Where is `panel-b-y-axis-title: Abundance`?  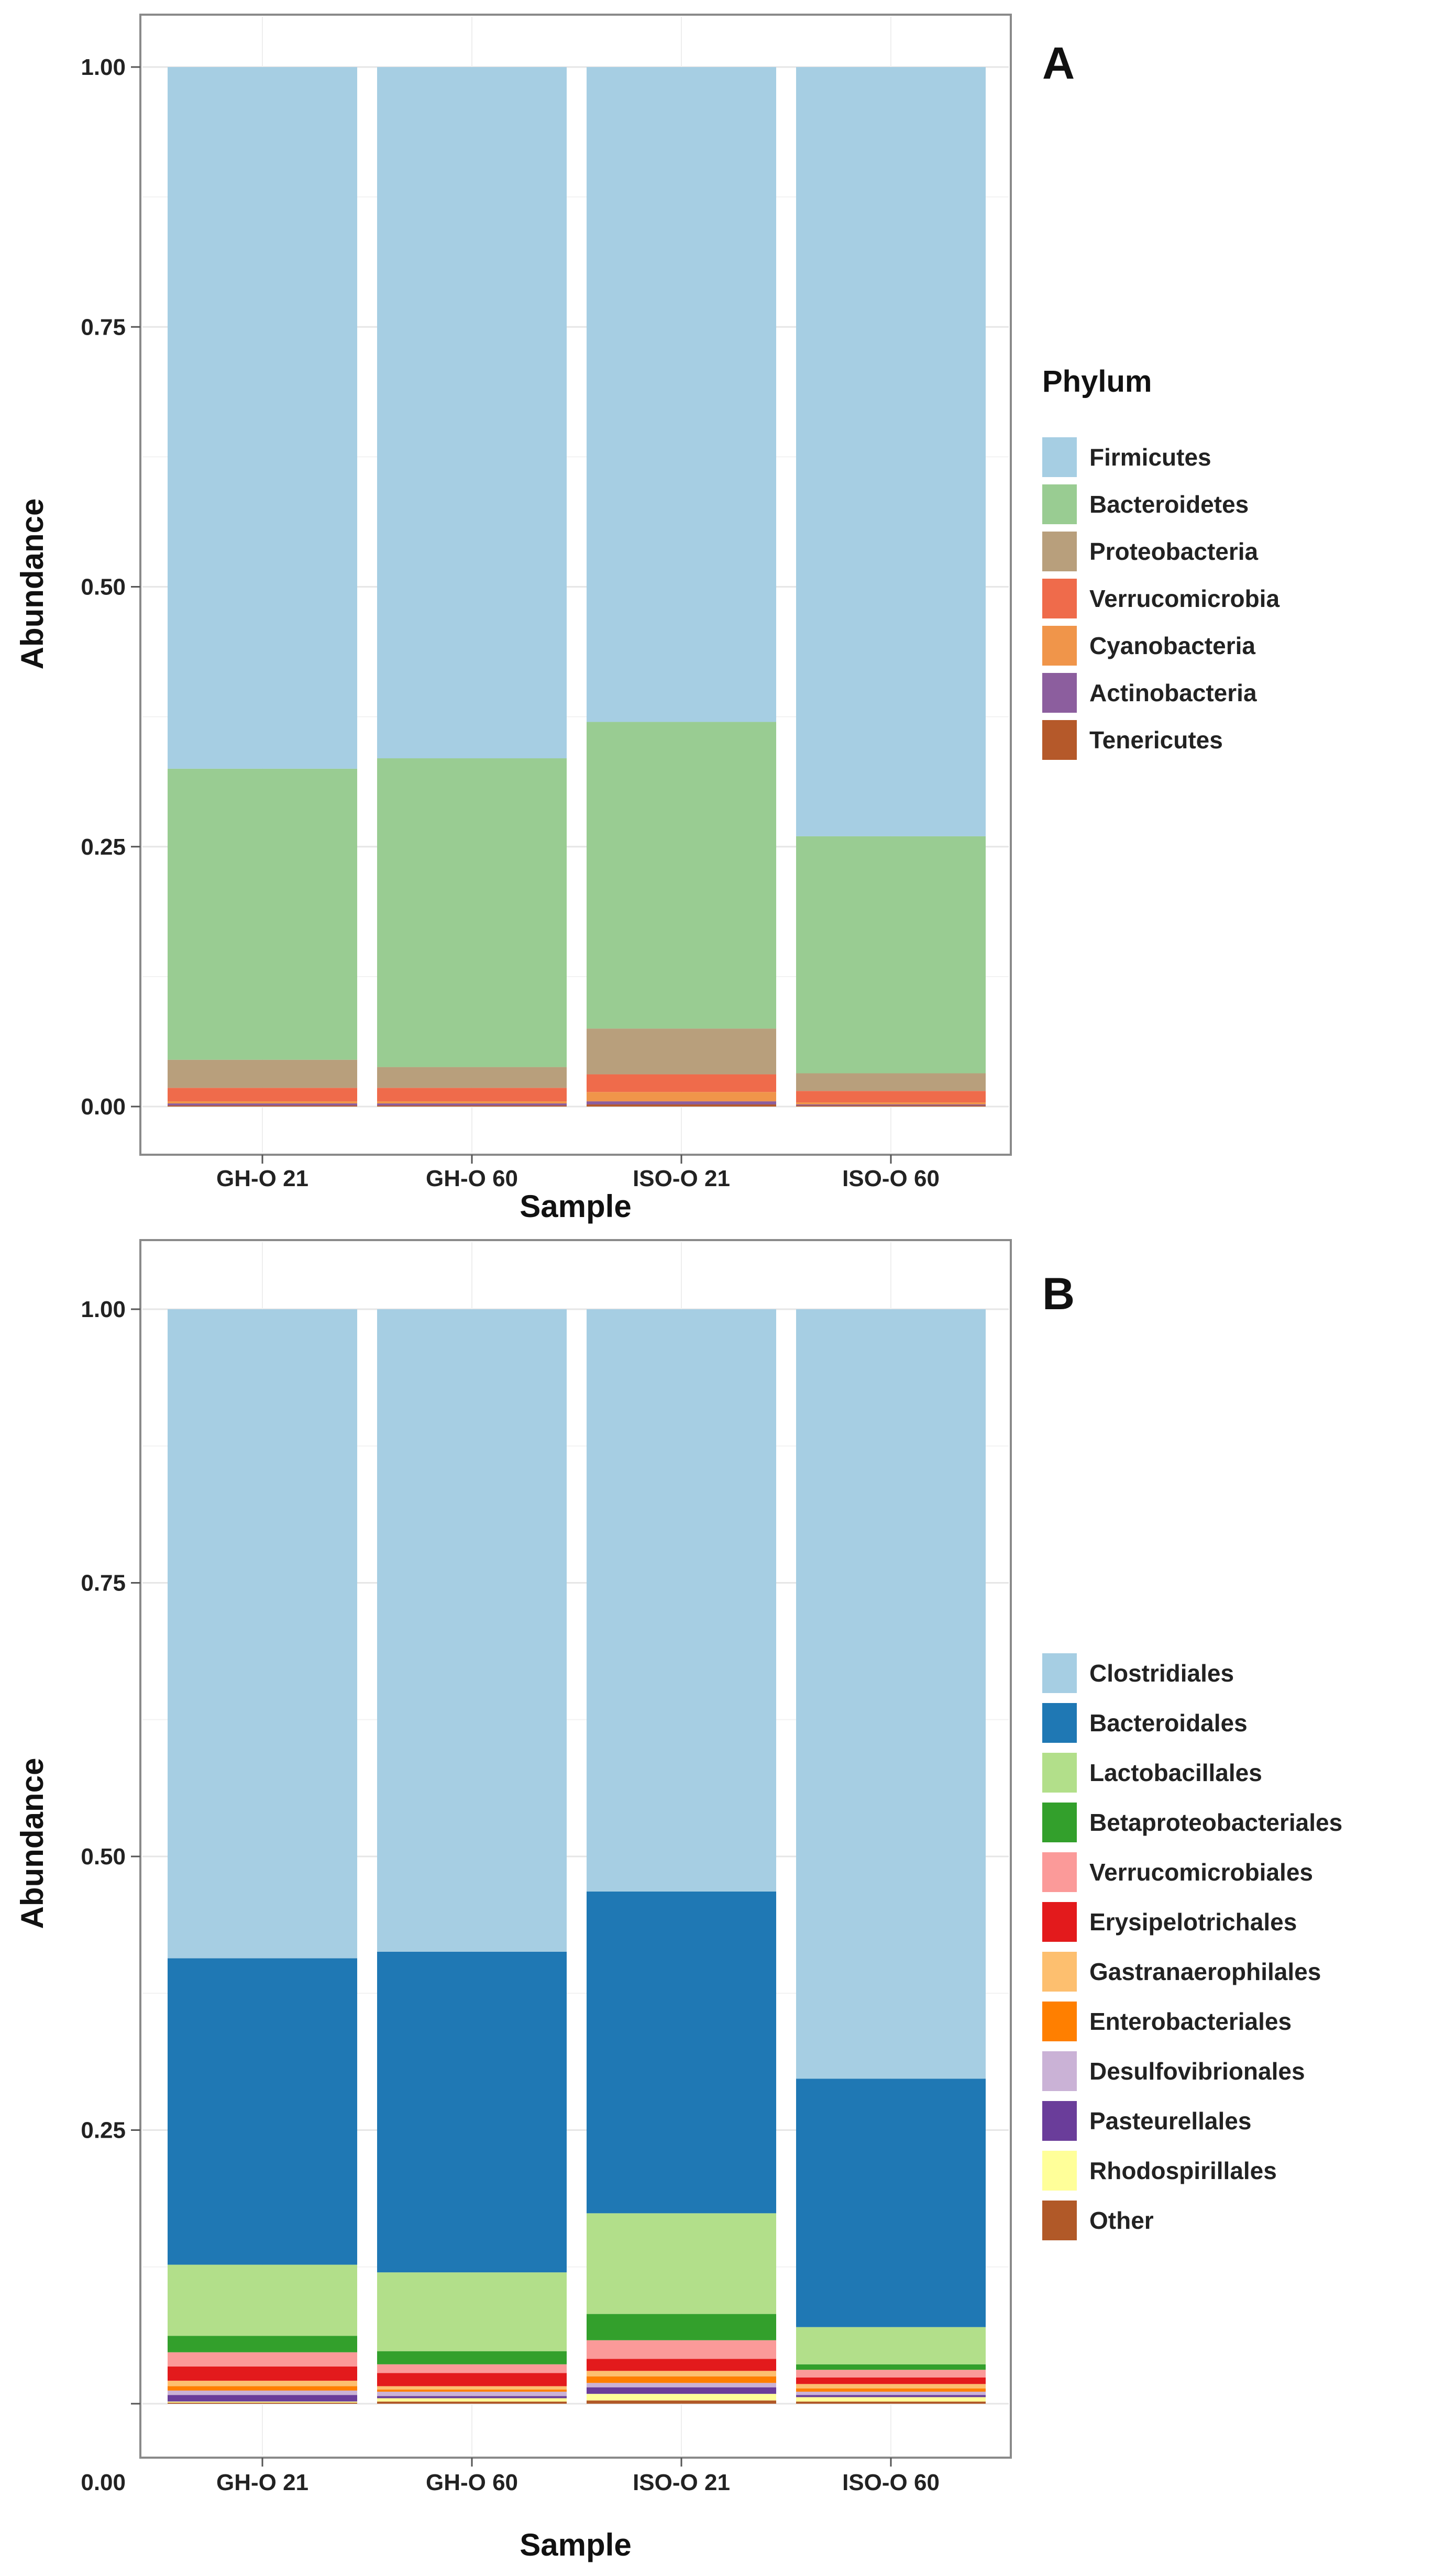 panel-b-y-axis-title: Abundance is located at coordinates (32, 1843).